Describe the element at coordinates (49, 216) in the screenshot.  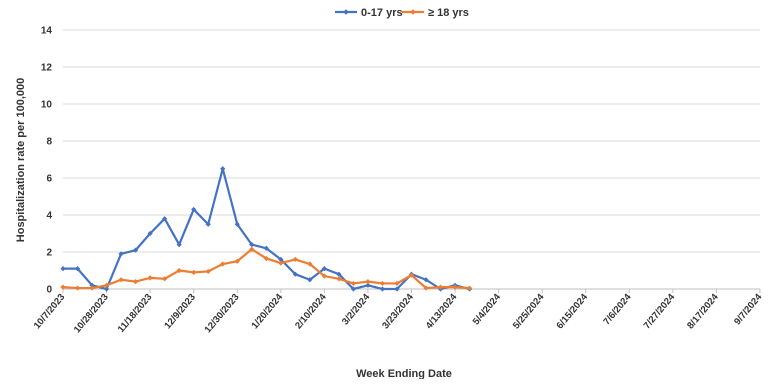
I see `y-tick-label: 4` at that location.